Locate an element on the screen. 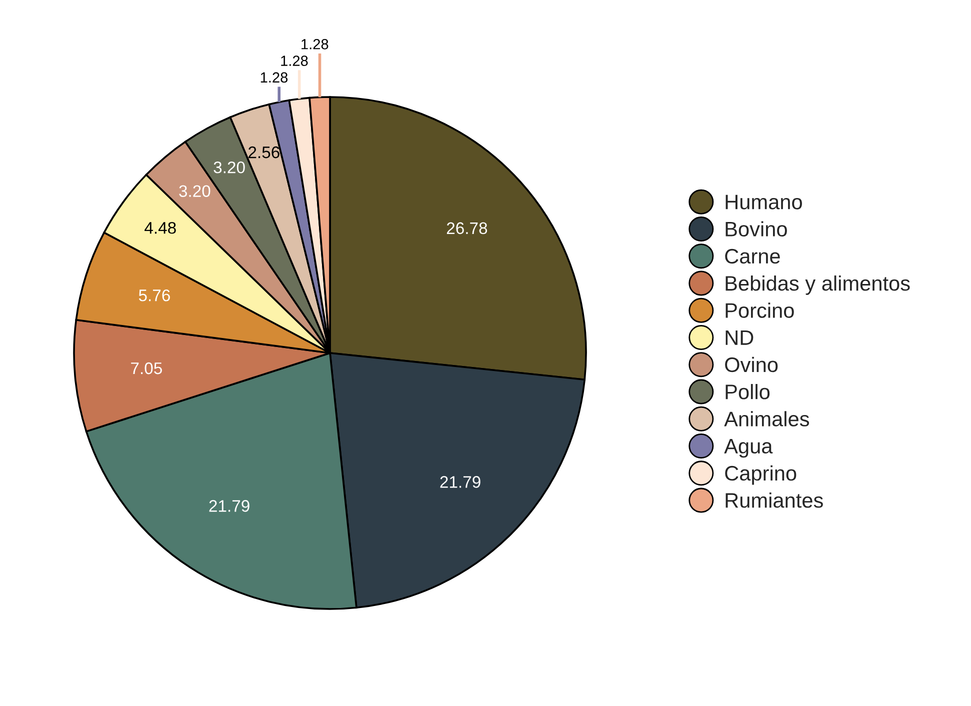 This screenshot has width=971, height=706. data-label: 2.56 is located at coordinates (264, 152).